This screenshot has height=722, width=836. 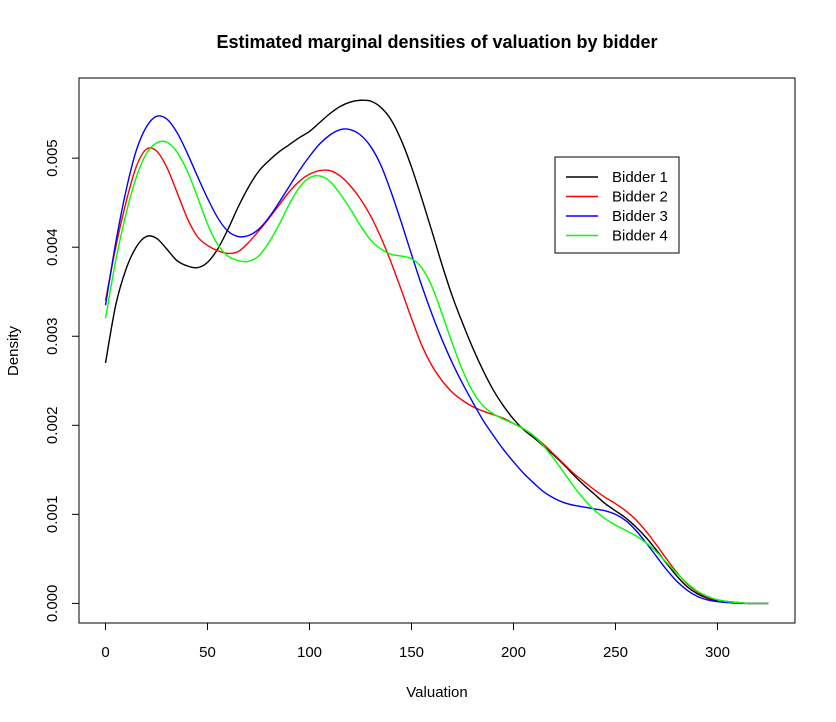 What do you see at coordinates (105, 652) in the screenshot?
I see `x-tick-label: 0` at bounding box center [105, 652].